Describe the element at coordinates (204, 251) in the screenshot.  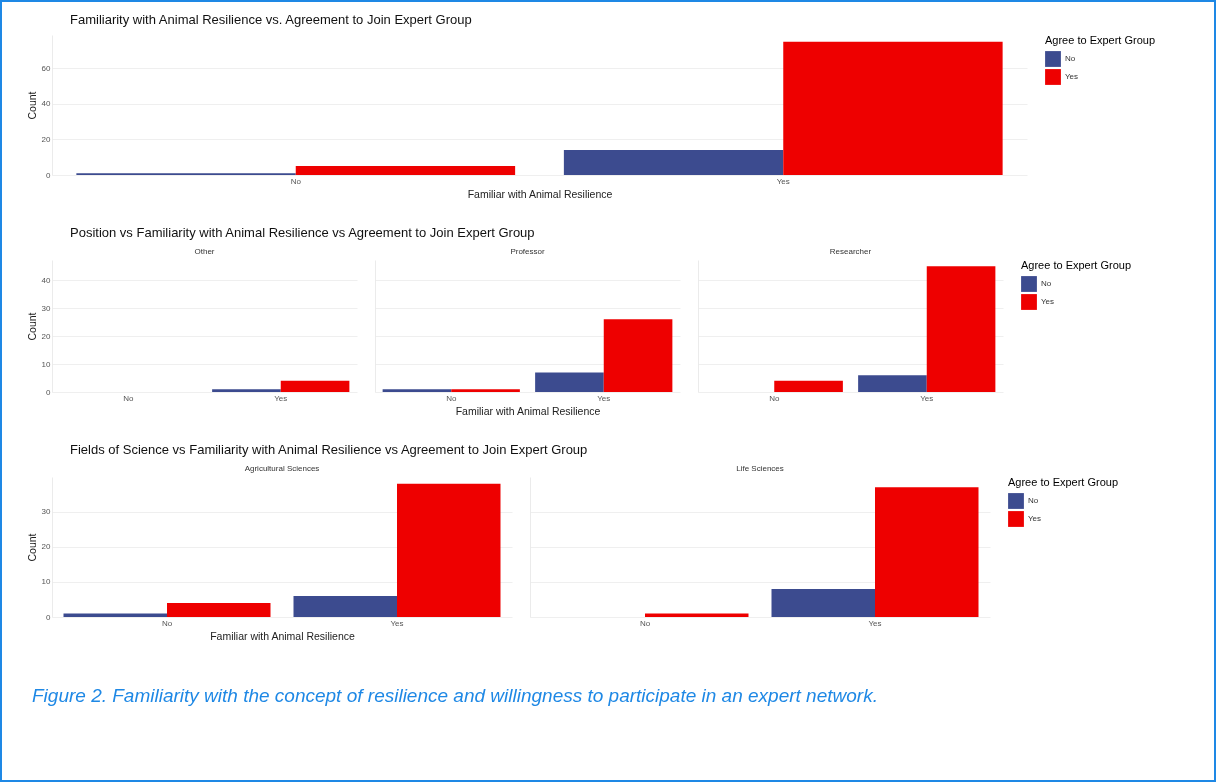
I see `chart-subtitle: Other` at that location.